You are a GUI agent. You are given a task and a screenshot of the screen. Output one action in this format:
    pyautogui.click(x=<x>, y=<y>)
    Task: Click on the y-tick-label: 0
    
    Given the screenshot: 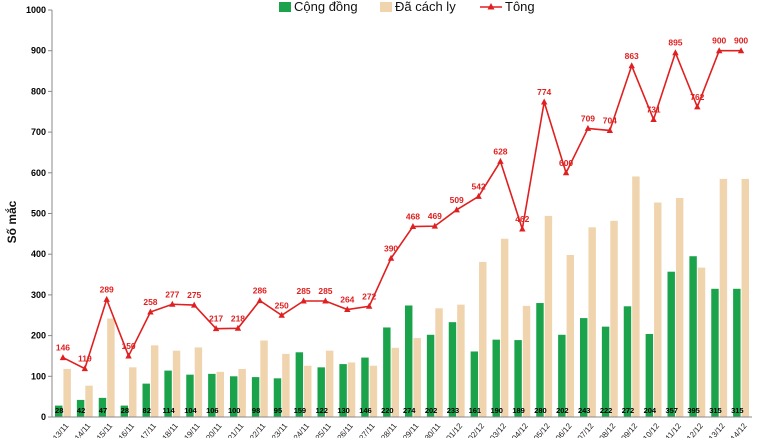 What is the action you would take?
    pyautogui.click(x=43, y=417)
    